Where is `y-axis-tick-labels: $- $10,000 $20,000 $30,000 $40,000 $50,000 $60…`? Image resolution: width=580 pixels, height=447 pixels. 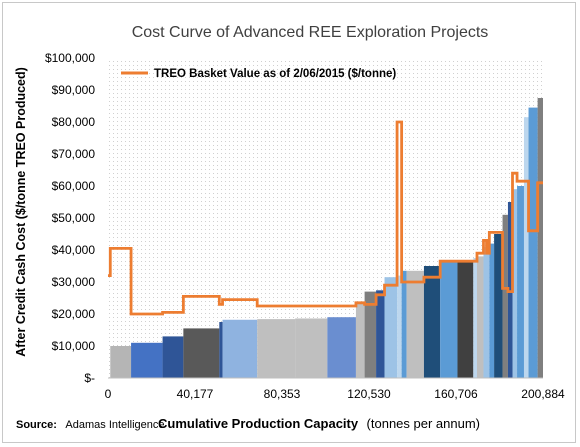 y-axis-tick-labels: $- $10,000 $20,000 $30,000 $40,000 $50,000 $60… is located at coordinates (70, 218).